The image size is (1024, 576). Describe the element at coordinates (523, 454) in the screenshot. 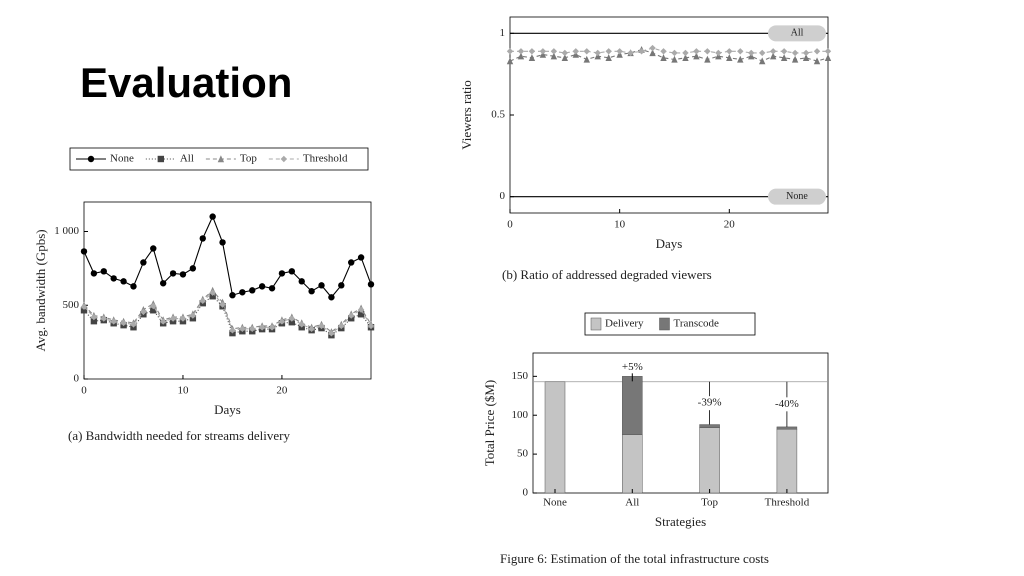

I see `y-tick-label: 50` at that location.